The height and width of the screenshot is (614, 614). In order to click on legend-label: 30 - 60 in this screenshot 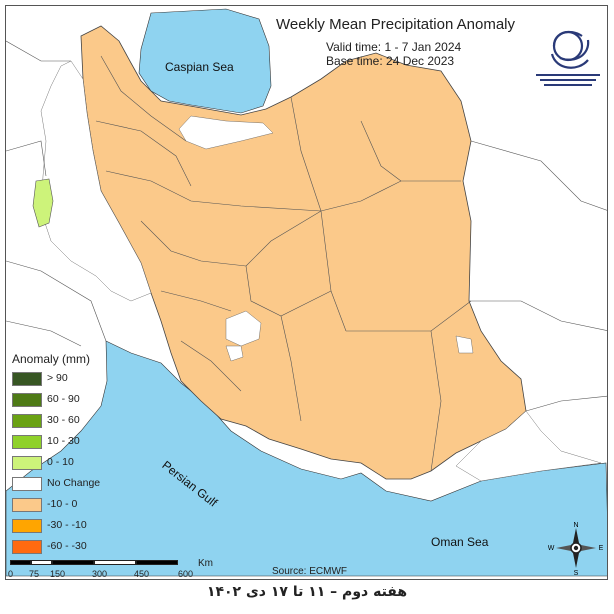, I will do `click(63, 420)`.